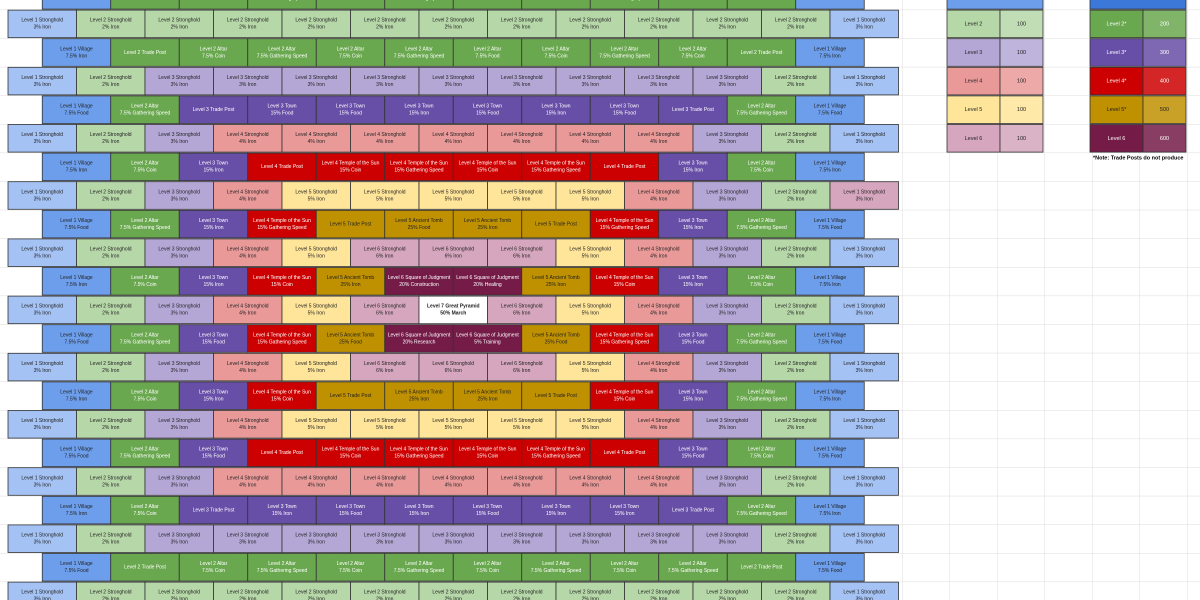  I want to click on cell-label: Level 3 Town, so click(692, 335).